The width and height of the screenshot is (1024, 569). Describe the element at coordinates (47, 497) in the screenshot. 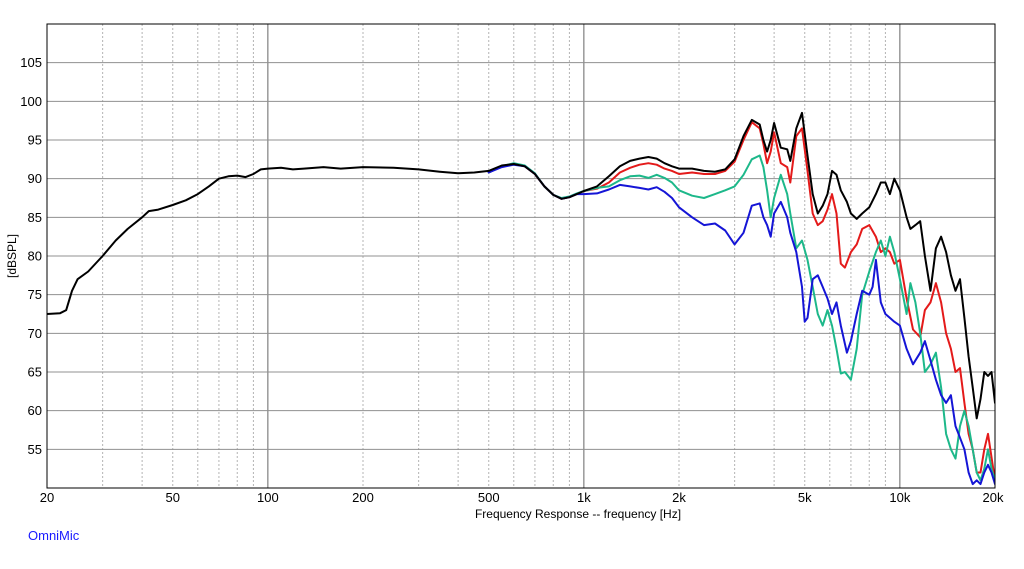

I see `x-tick-label: 20` at that location.